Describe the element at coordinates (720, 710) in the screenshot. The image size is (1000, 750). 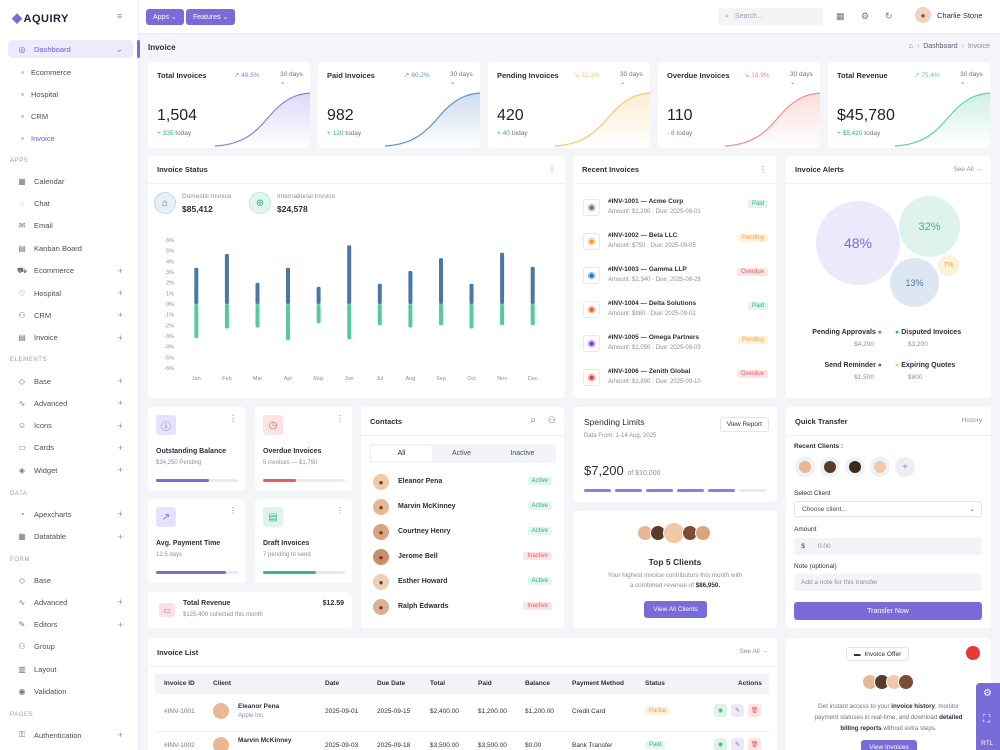
I see `view-icon: ◉` at that location.